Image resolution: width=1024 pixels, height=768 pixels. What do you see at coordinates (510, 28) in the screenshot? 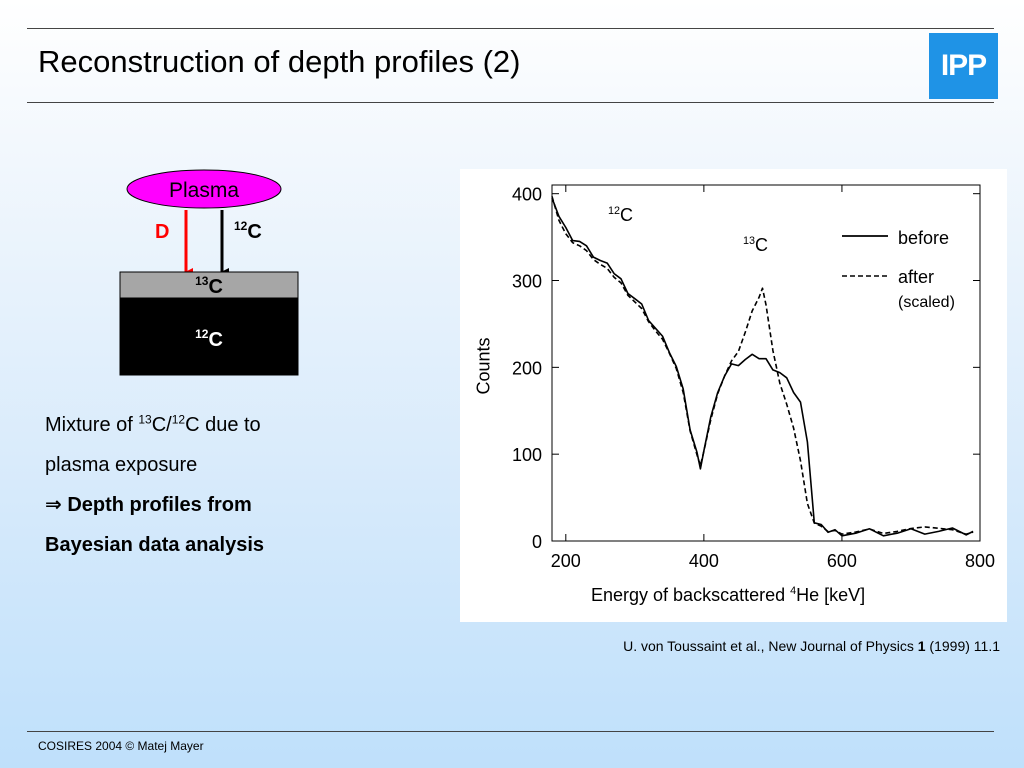
I see `top-rule` at bounding box center [510, 28].